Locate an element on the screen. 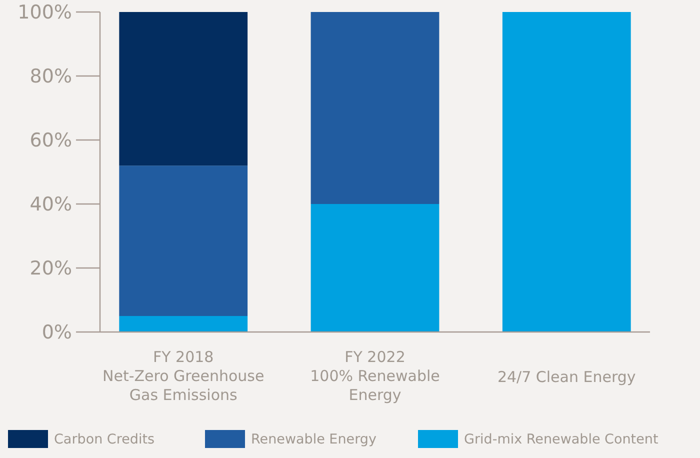 The image size is (700, 458). y-tick-label: 100% is located at coordinates (45, 13).